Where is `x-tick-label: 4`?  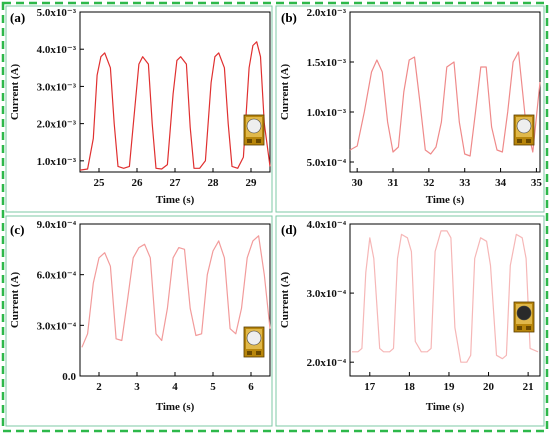
x-tick-label: 4 is located at coordinates (175, 387).